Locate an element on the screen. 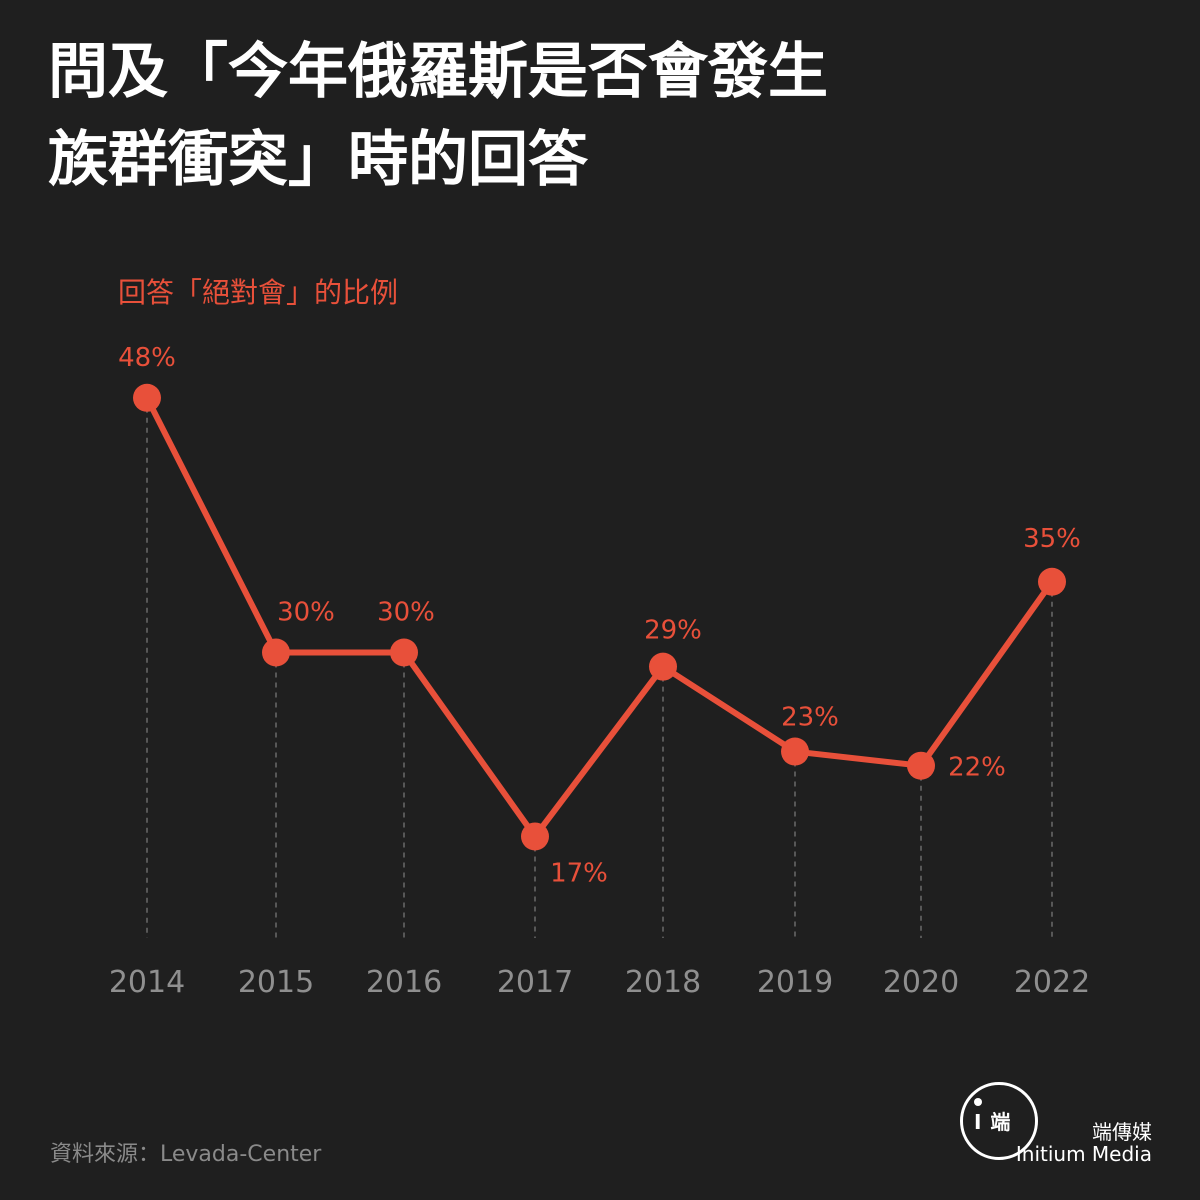 The image size is (1200, 1200). data-point-2018 is located at coordinates (663, 666).